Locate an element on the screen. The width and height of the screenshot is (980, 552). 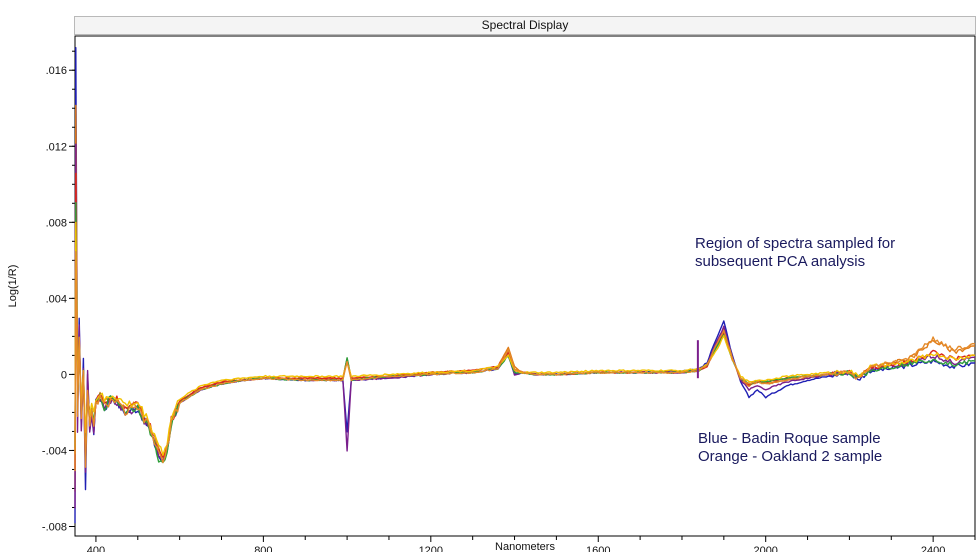
x-tick-label: 2400 is located at coordinates (933, 548).